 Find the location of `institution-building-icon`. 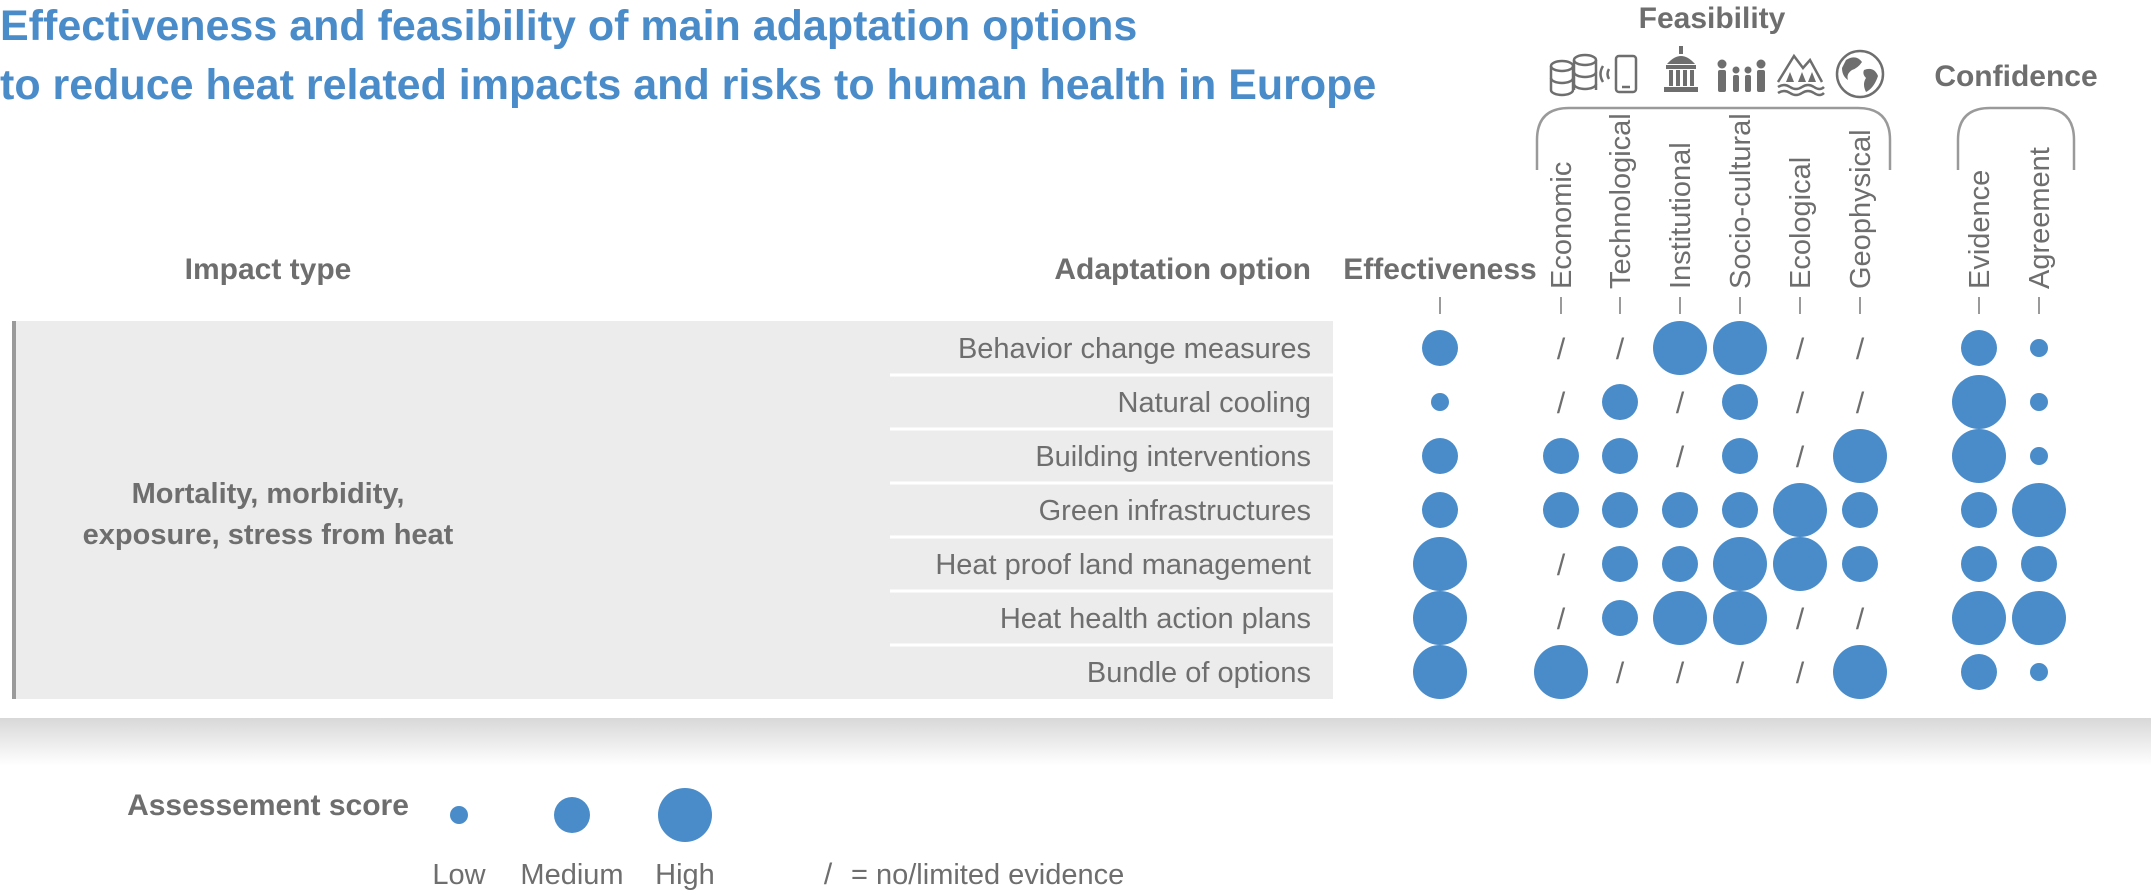

institution-building-icon is located at coordinates (1681, 69).